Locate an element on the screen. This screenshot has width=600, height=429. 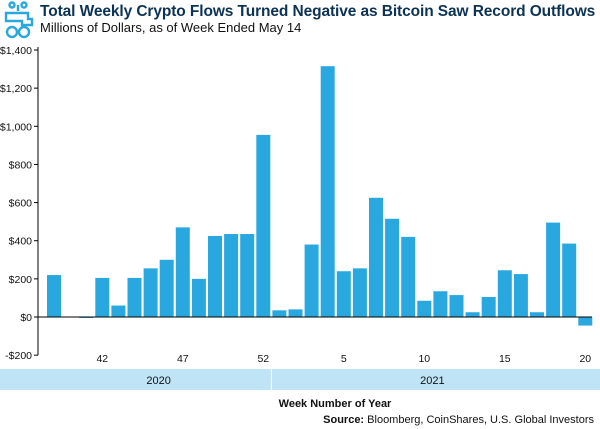
x-tick-label: 47 is located at coordinates (183, 359).